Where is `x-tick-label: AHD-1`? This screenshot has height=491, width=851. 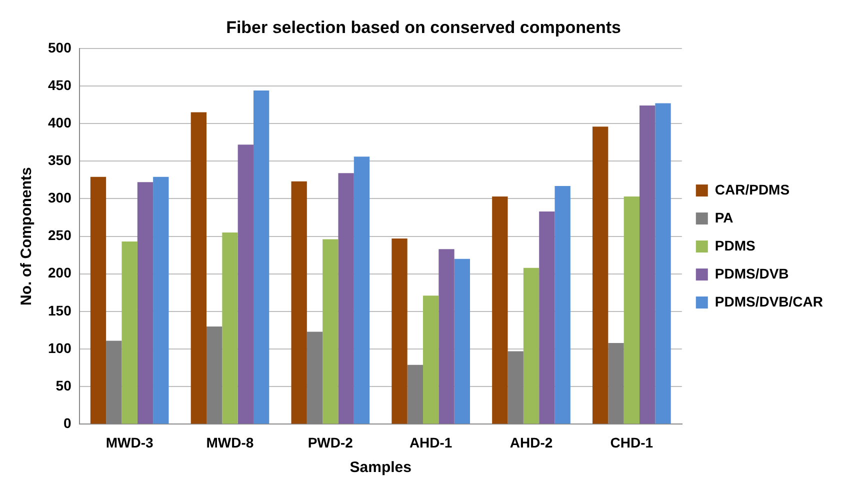
x-tick-label: AHD-1 is located at coordinates (430, 442).